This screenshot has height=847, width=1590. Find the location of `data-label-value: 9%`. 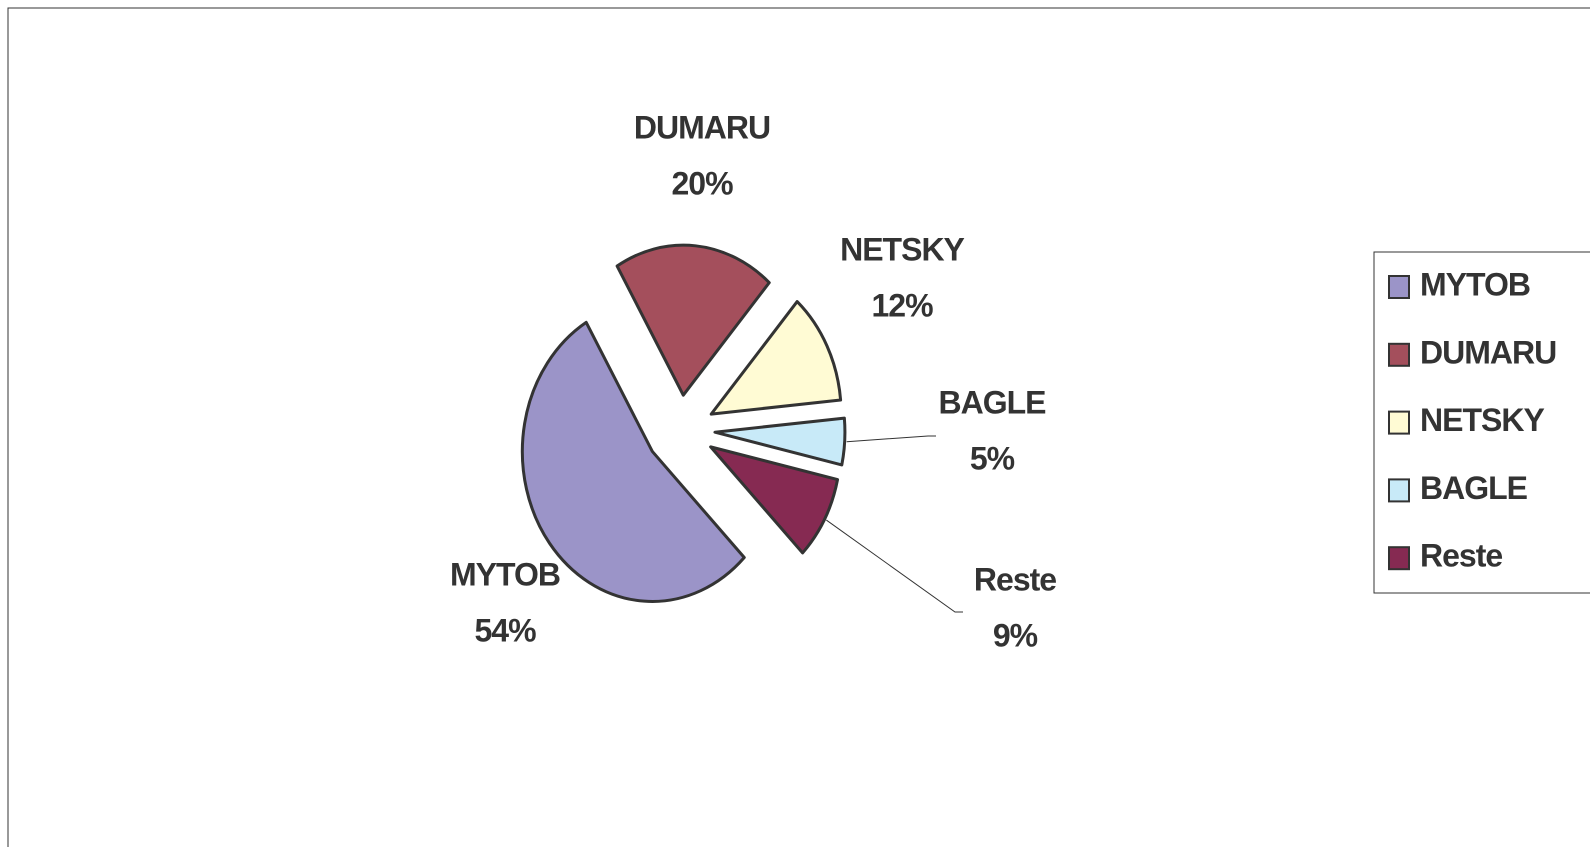

data-label-value: 9% is located at coordinates (1015, 635).